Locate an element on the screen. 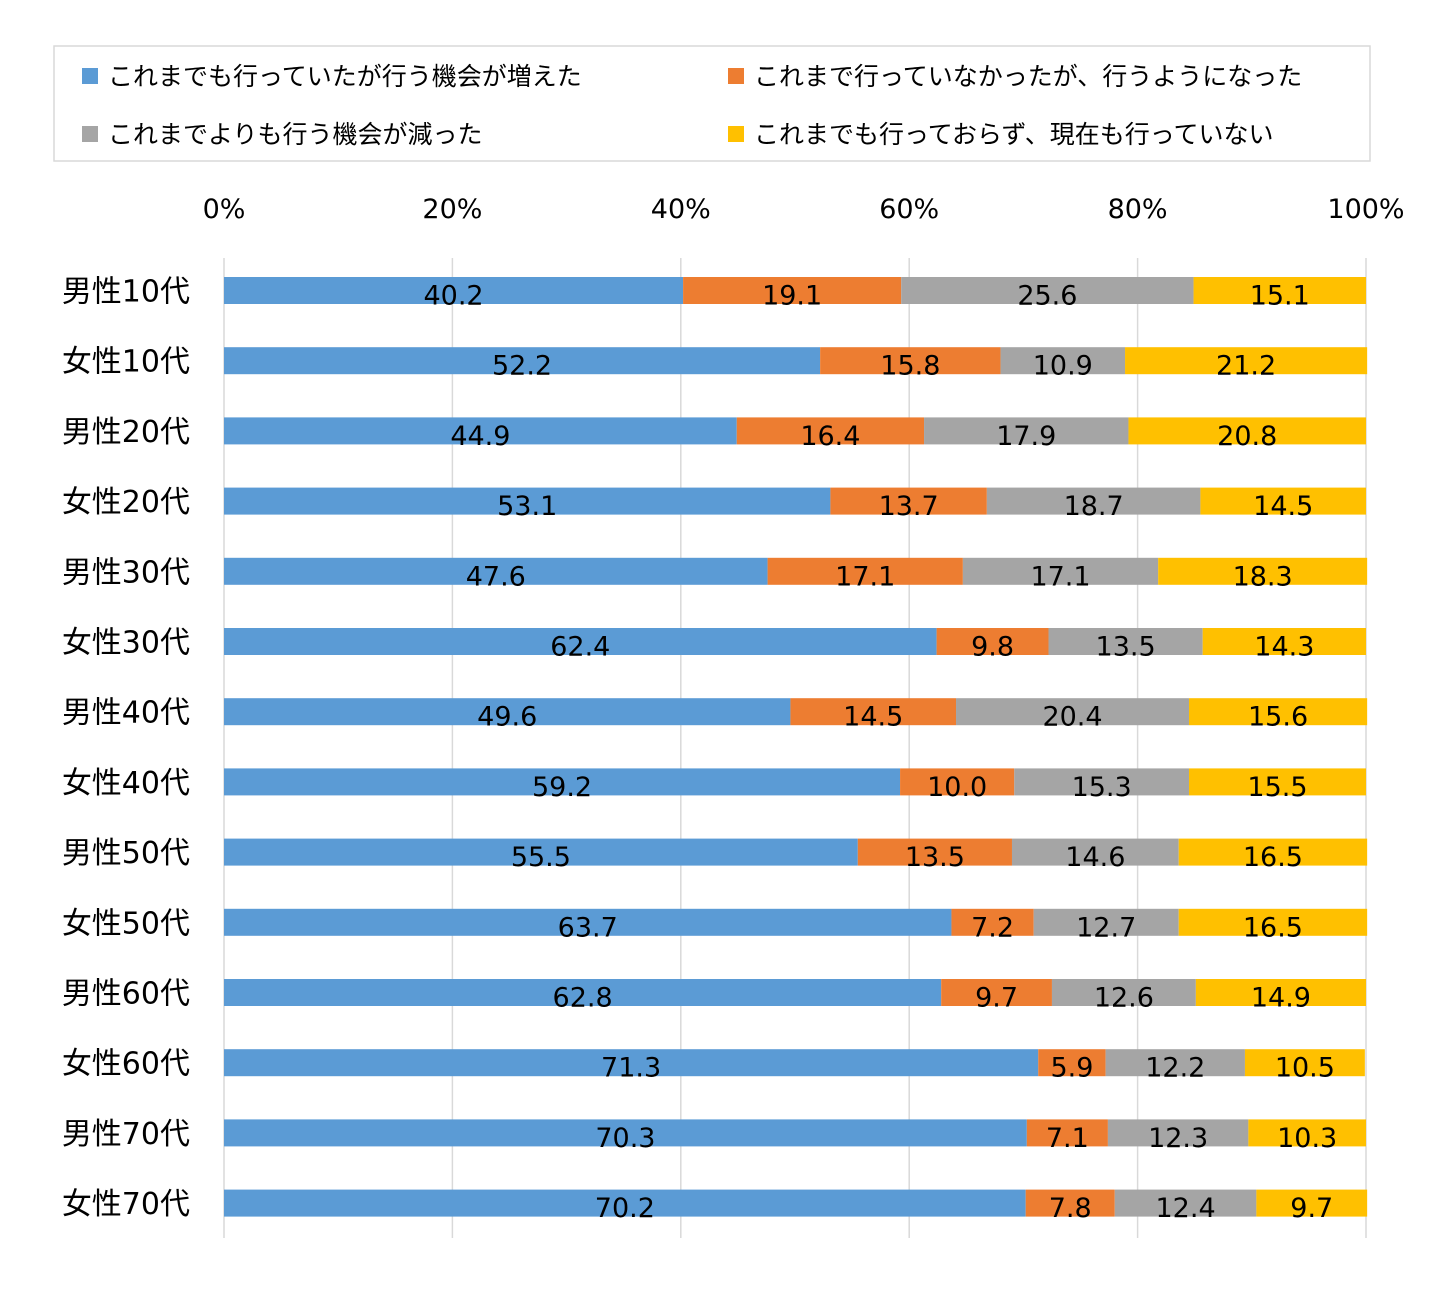  data-label: 16.4 is located at coordinates (830, 436).